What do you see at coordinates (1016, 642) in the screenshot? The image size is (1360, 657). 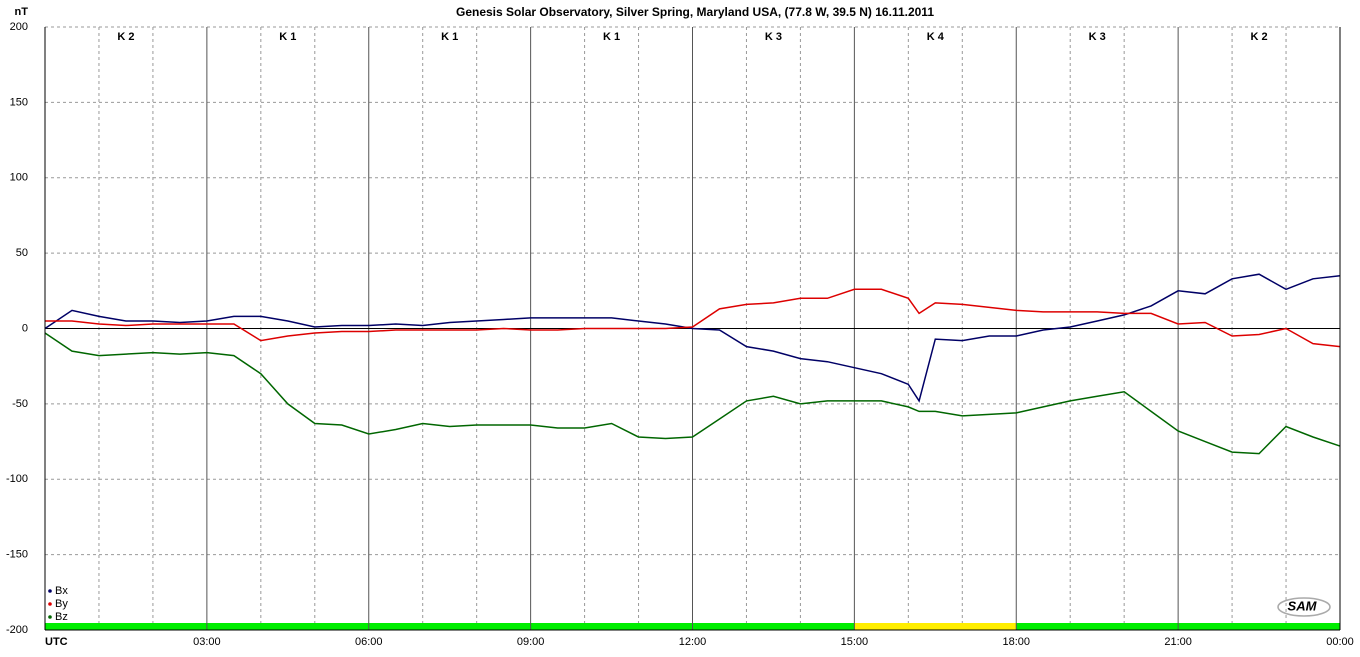 I see `x-tick-label: 18:00` at bounding box center [1016, 642].